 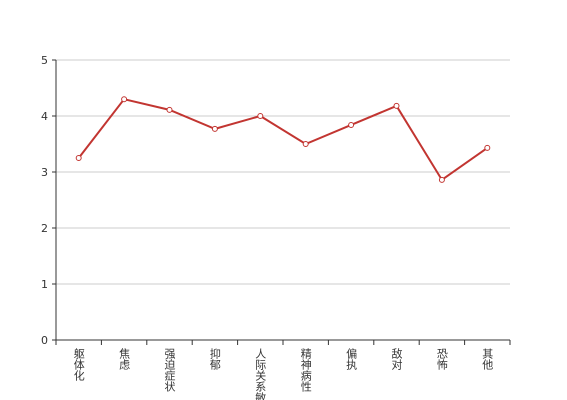 I want to click on x-tick-label: 人际关系敏感, so click(x=260, y=374).